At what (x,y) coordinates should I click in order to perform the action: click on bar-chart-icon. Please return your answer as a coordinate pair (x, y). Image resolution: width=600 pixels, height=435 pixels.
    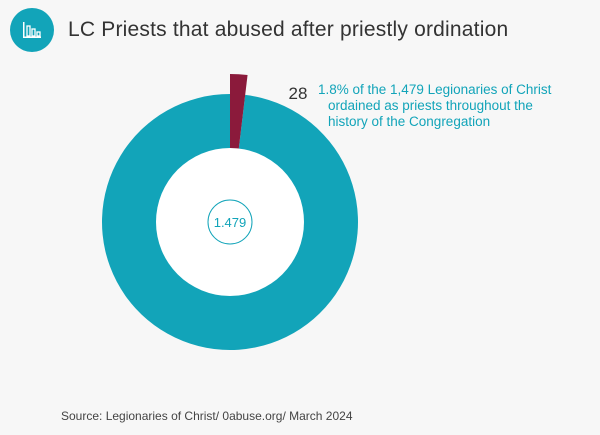
    Looking at the image, I should click on (32, 30).